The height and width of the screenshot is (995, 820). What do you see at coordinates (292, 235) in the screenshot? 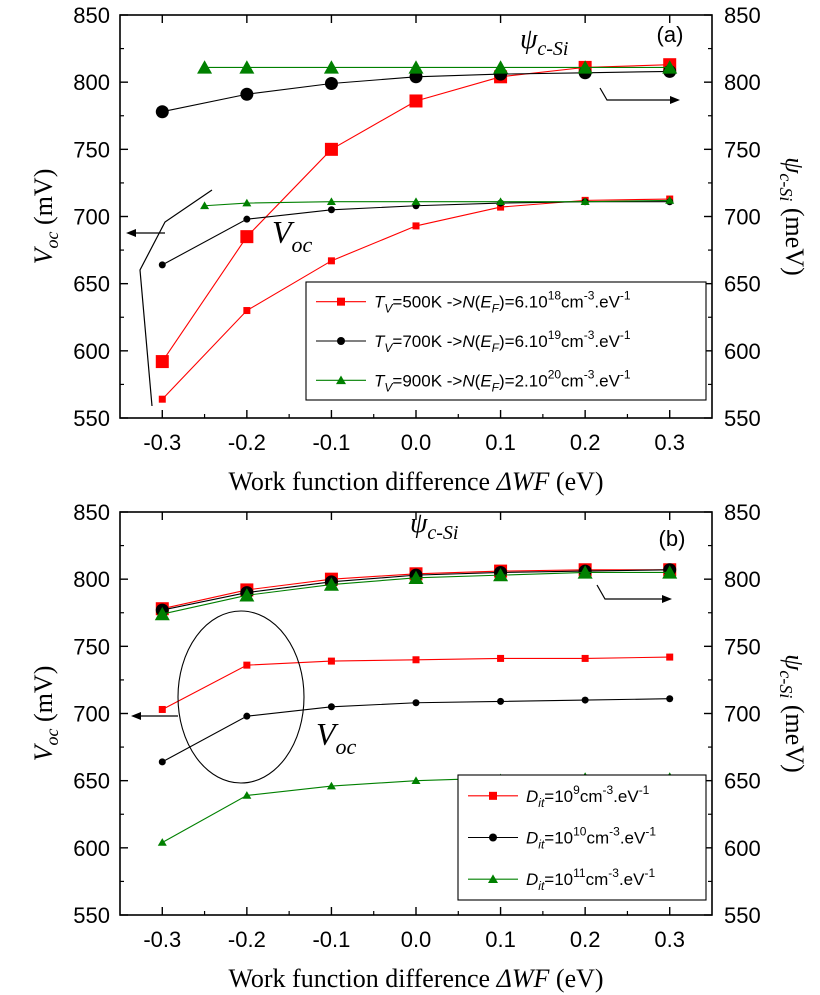
I see `voc-annotation: Voc` at bounding box center [292, 235].